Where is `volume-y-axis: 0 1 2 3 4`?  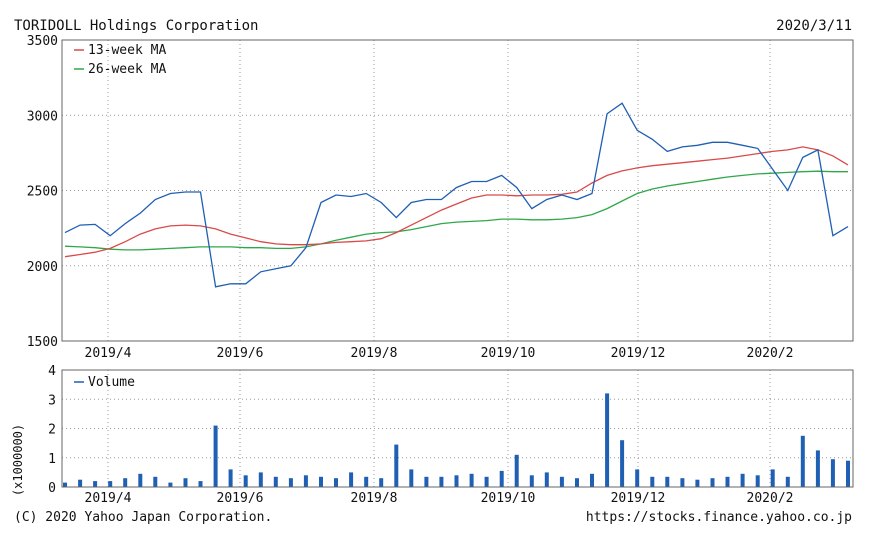
volume-y-axis: 0 1 2 3 4 is located at coordinates (52, 430).